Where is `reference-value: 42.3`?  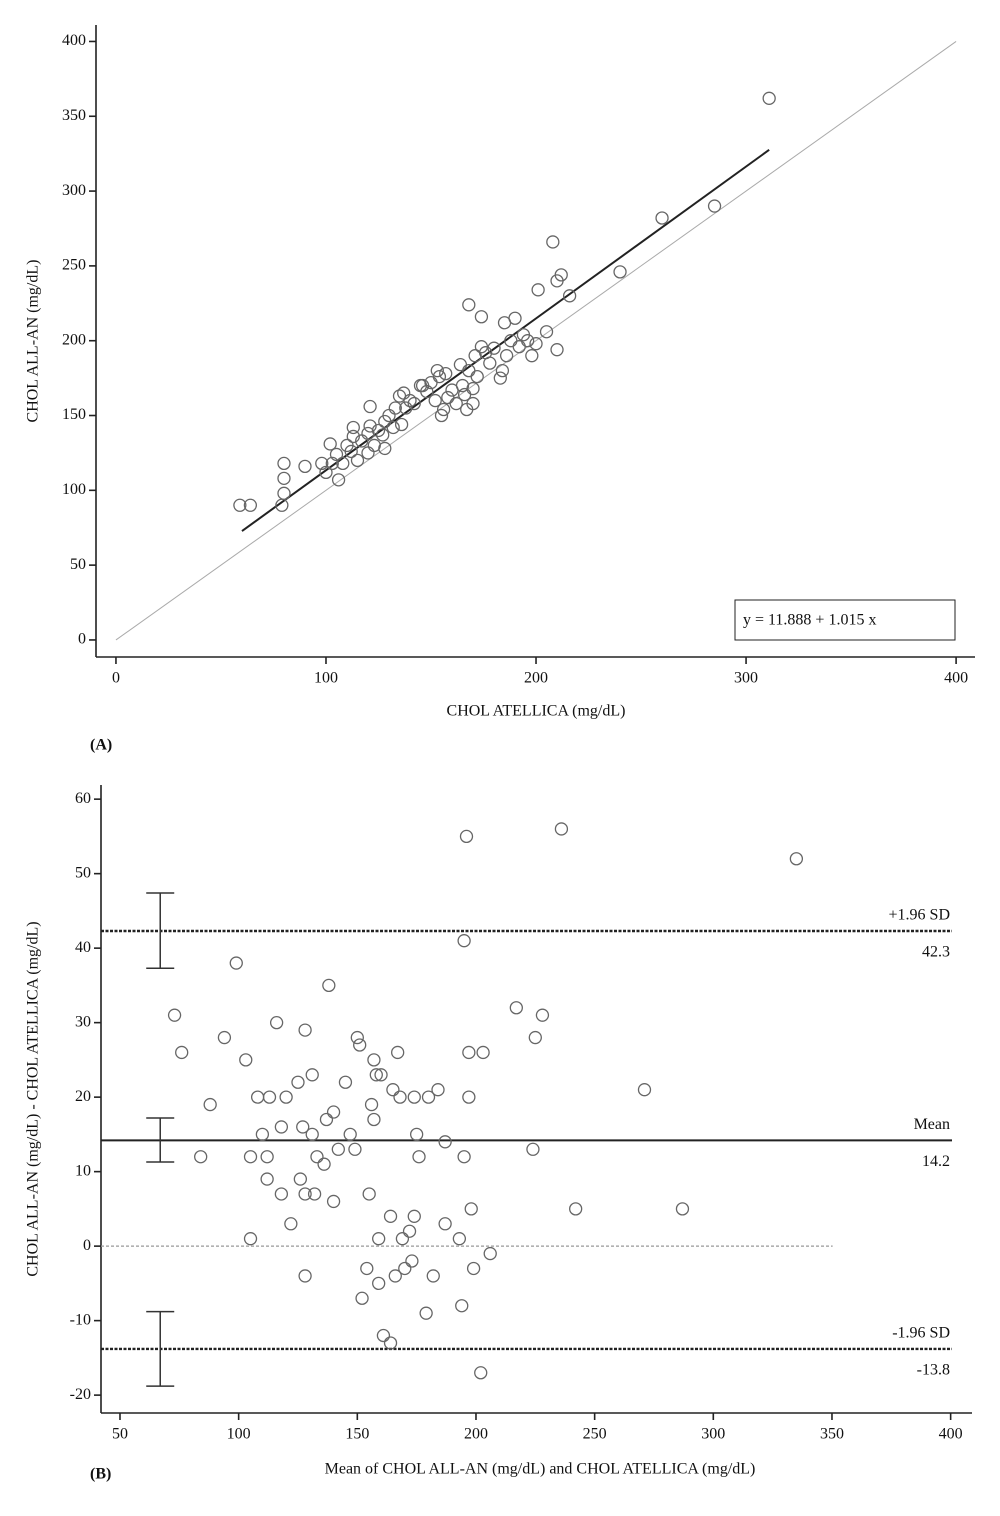 reference-value: 42.3 is located at coordinates (936, 952).